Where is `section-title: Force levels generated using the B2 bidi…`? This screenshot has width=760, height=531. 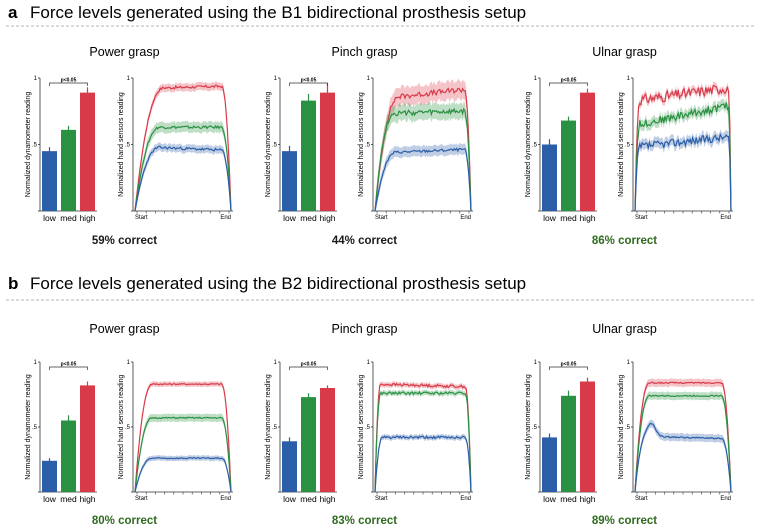
section-title: Force levels generated using the B2 bidi… is located at coordinates (278, 283).